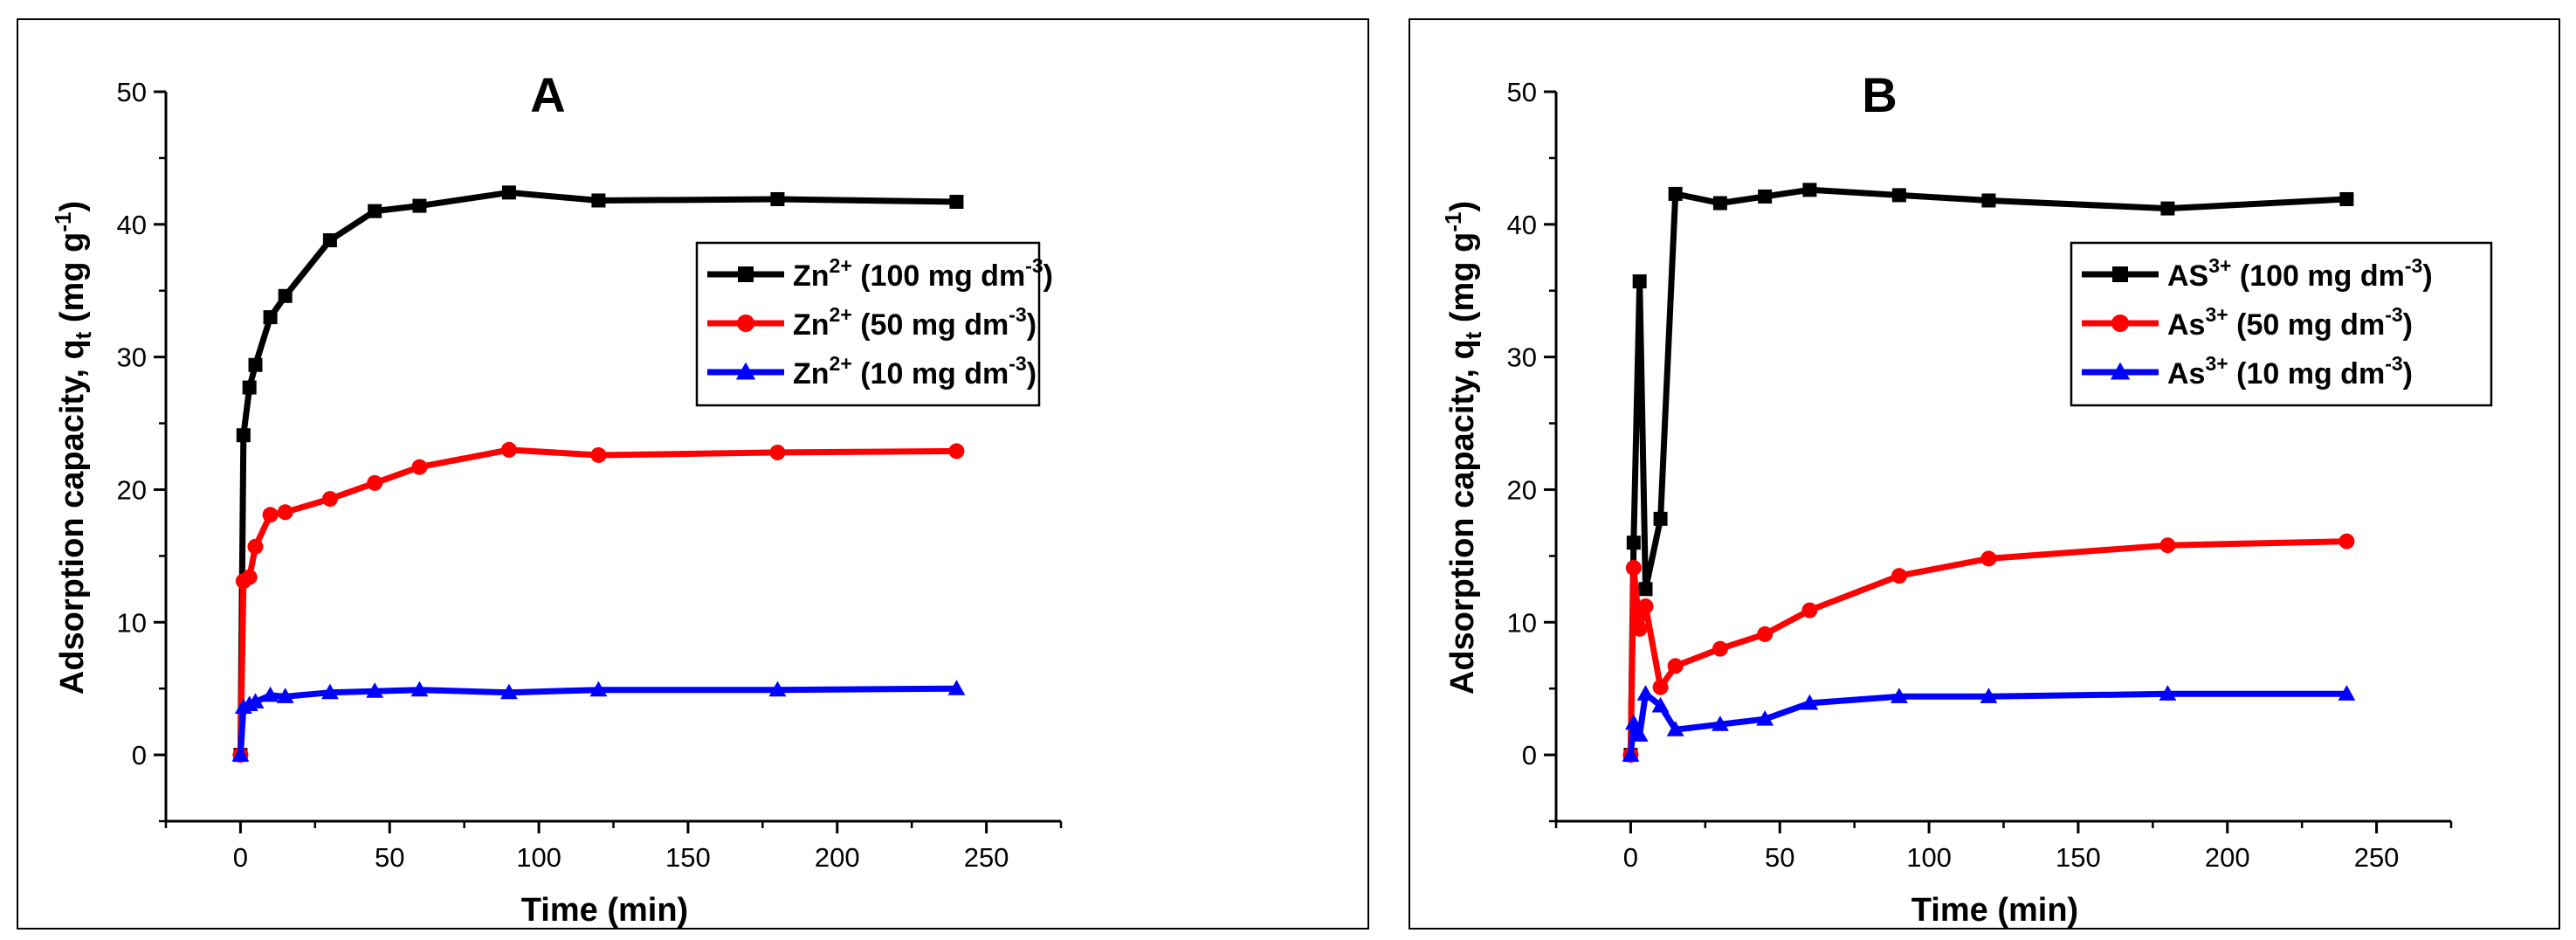  Describe the element at coordinates (2290, 322) in the screenshot. I see `legend-label: As3+ (50 mg dm-3)` at that location.